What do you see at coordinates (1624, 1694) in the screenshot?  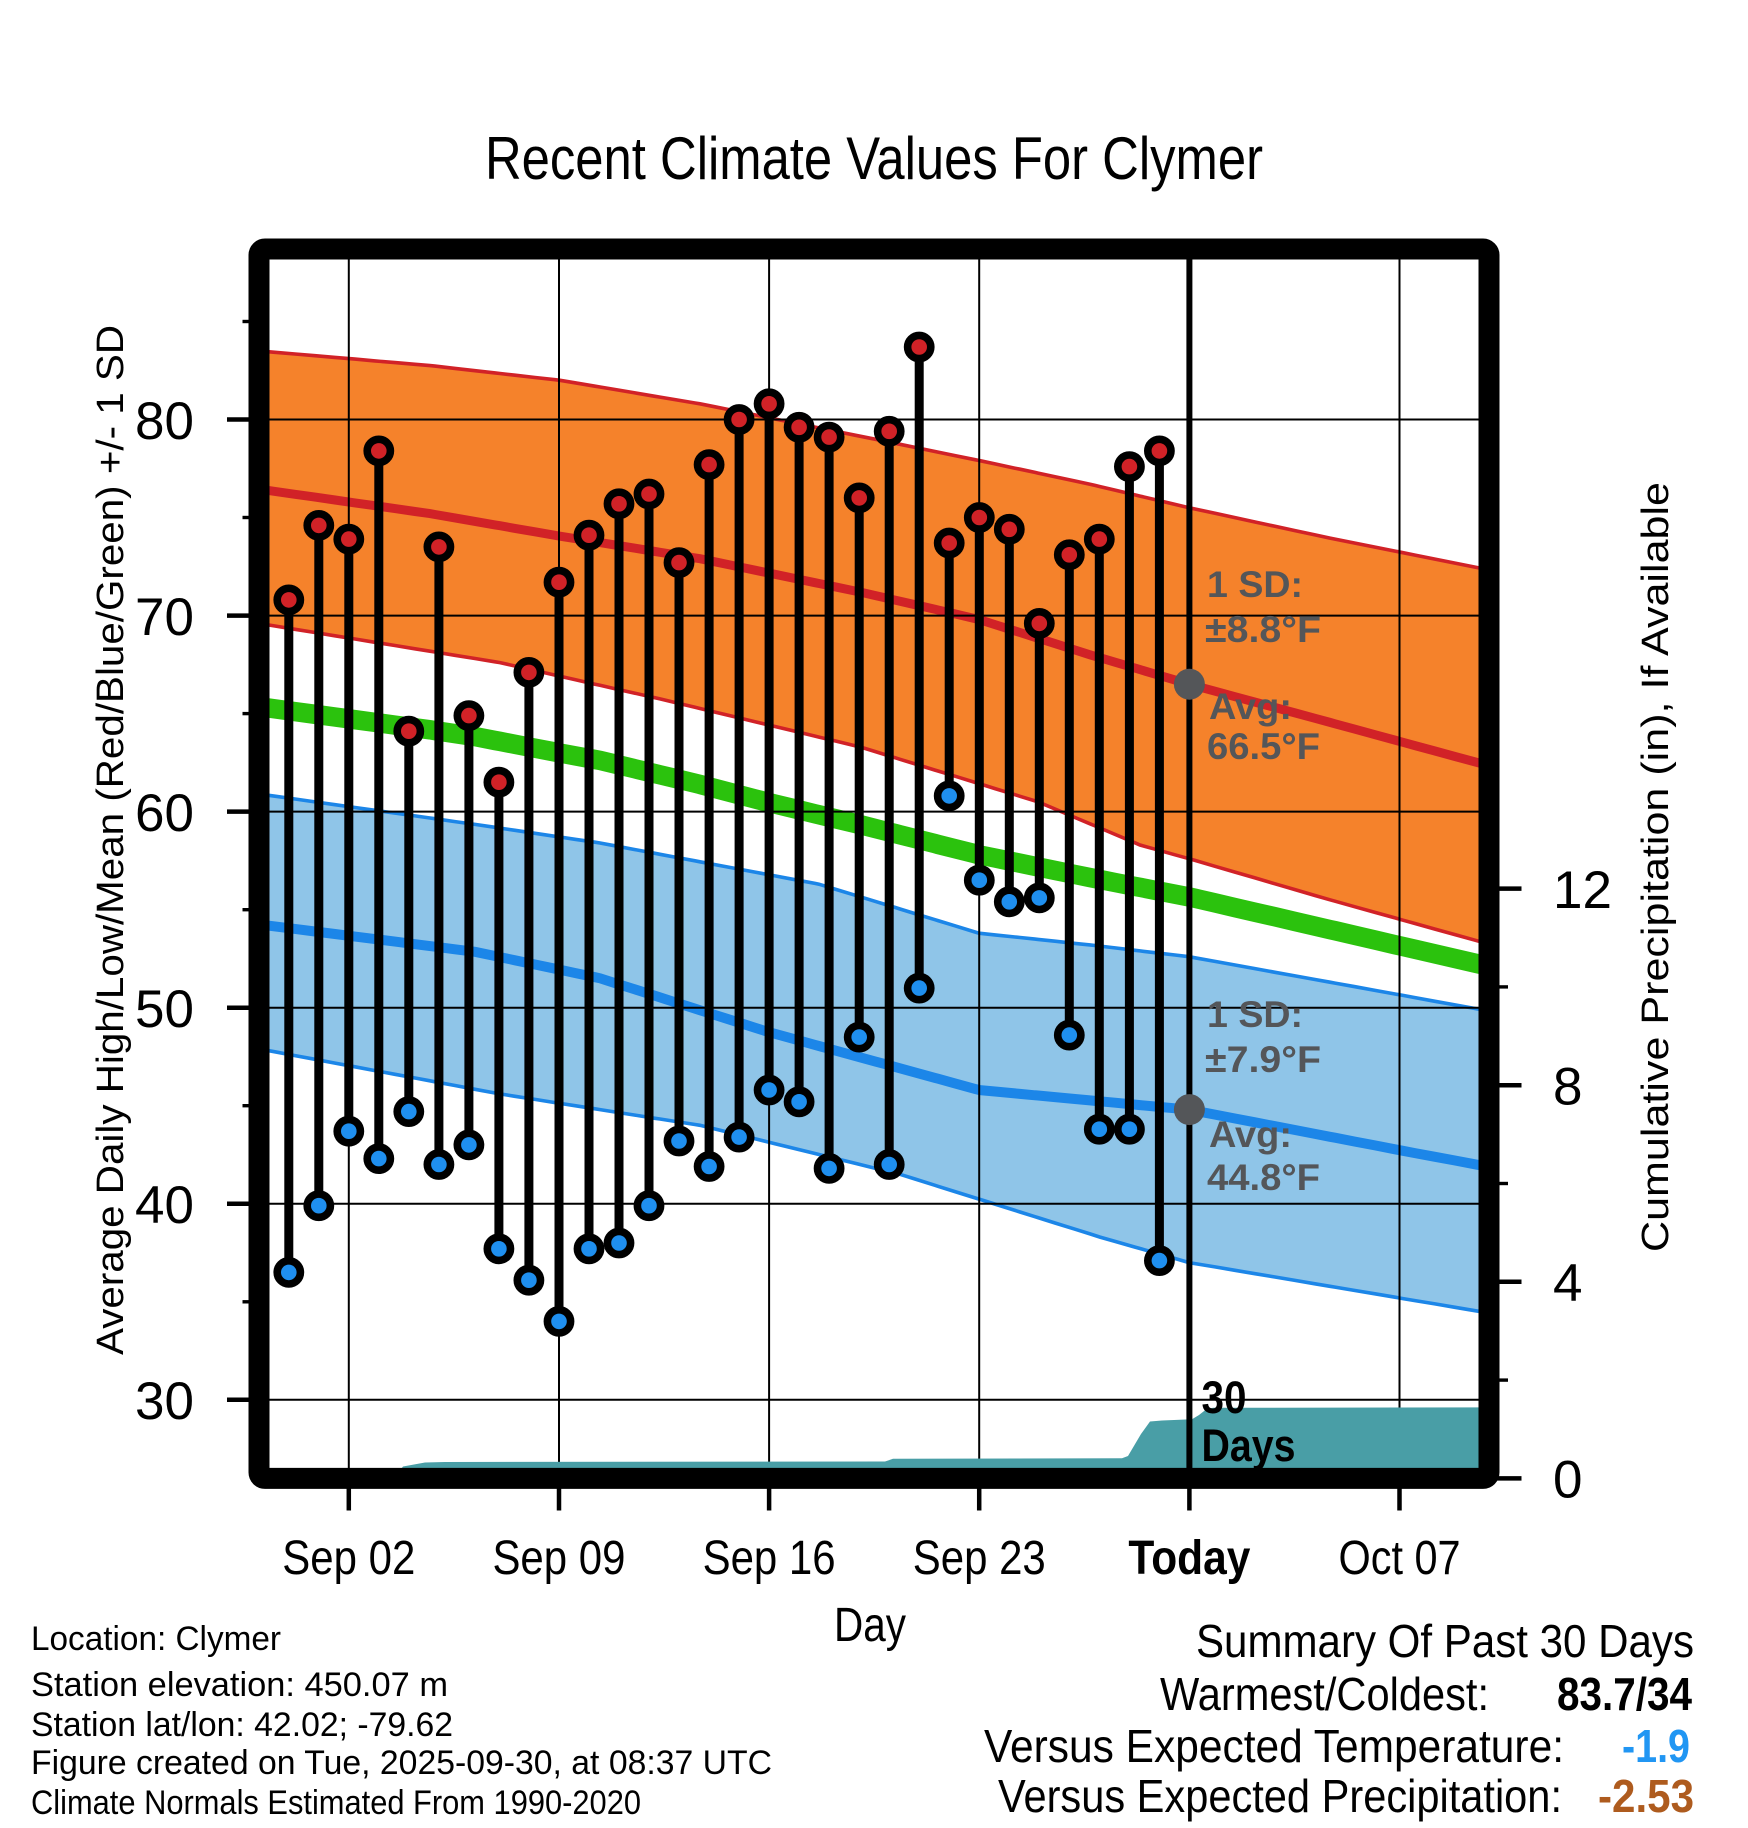 I see `svg-text: 83.7/34` at bounding box center [1624, 1694].